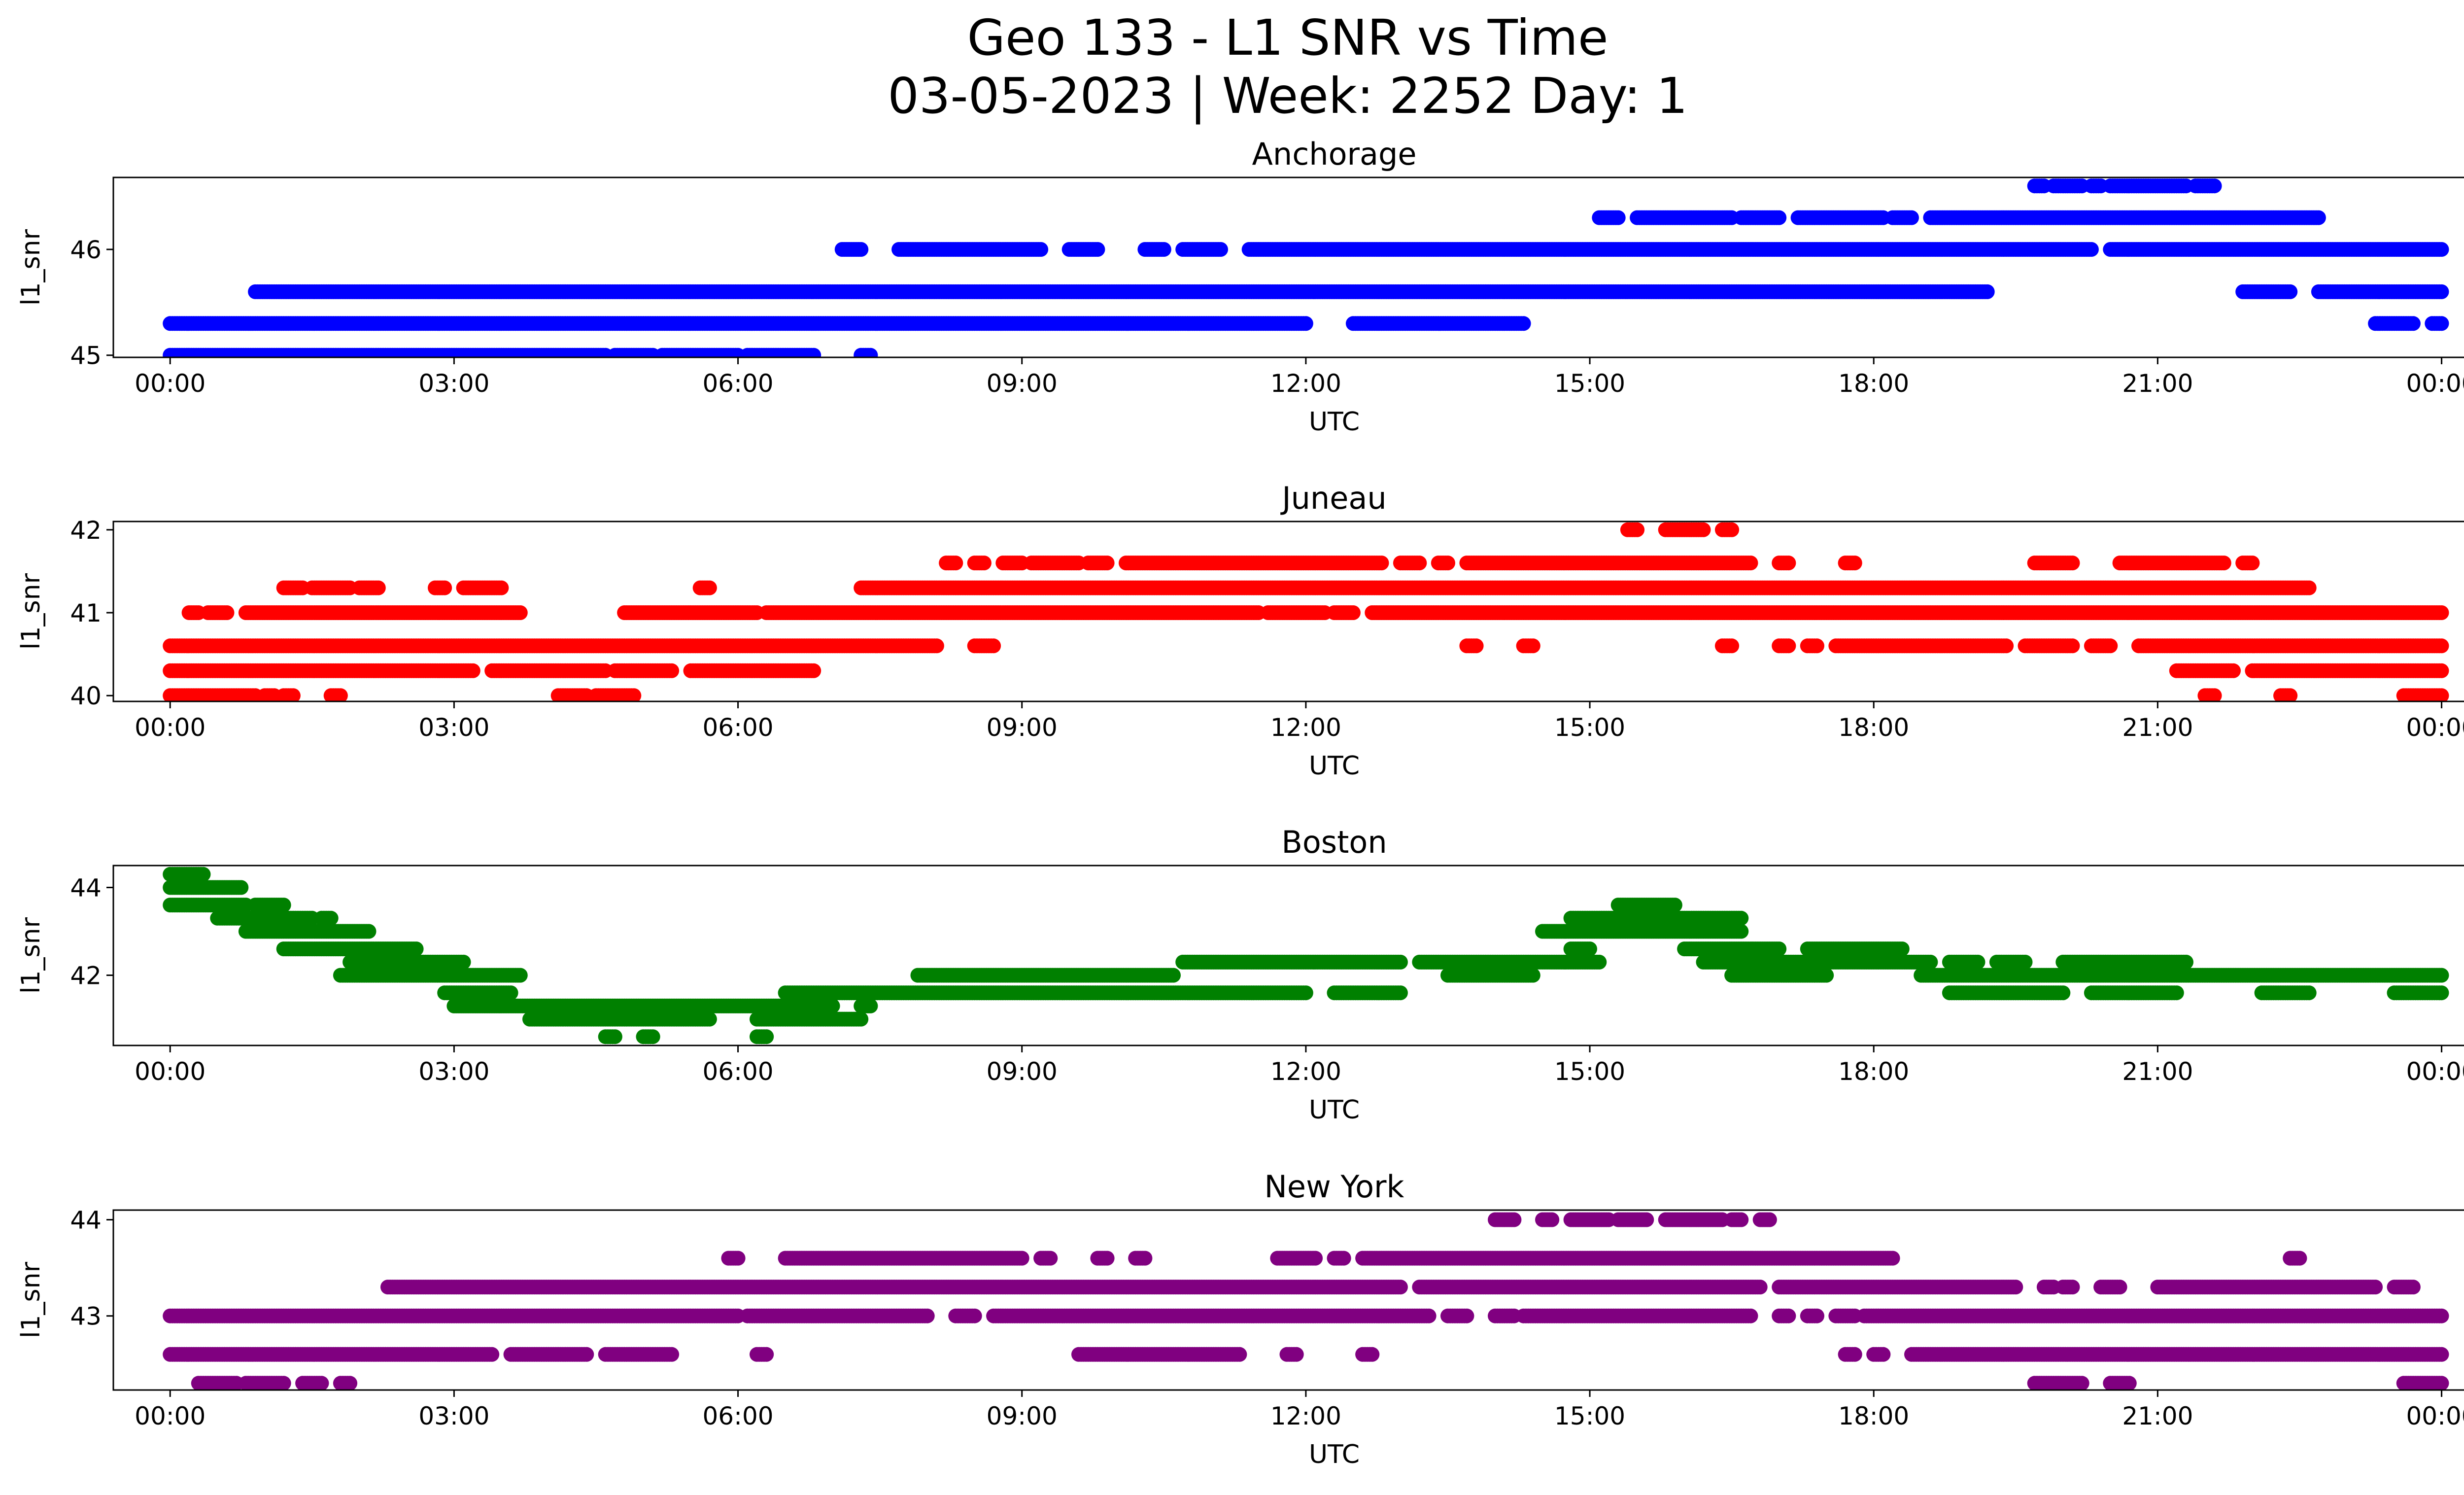  I want to click on x-tick-label: 03:00, so click(453, 383).